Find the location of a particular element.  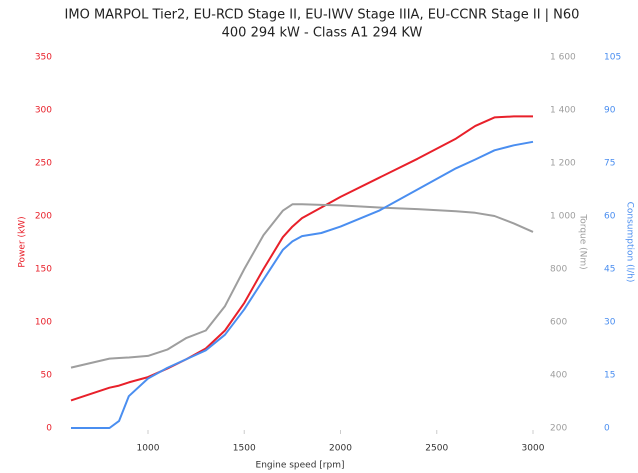

x-tick-label: 3000 is located at coordinates (533, 449).